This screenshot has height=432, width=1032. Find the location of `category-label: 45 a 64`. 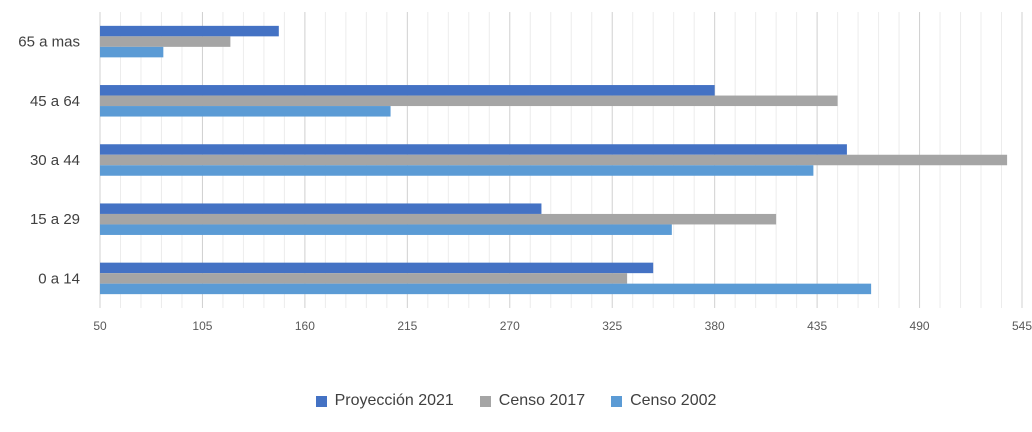

category-label: 45 a 64 is located at coordinates (55, 101).